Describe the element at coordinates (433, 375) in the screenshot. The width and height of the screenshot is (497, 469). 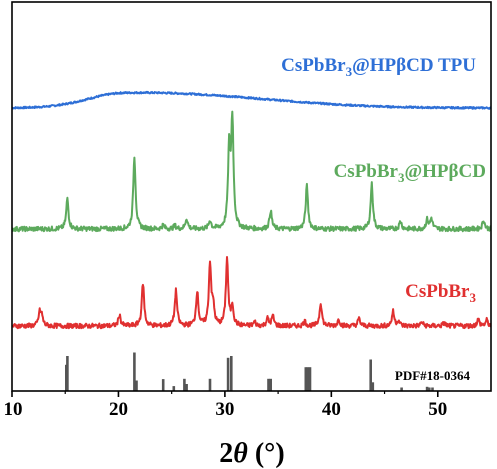
I see `reference-label: PDF#18-0364` at that location.